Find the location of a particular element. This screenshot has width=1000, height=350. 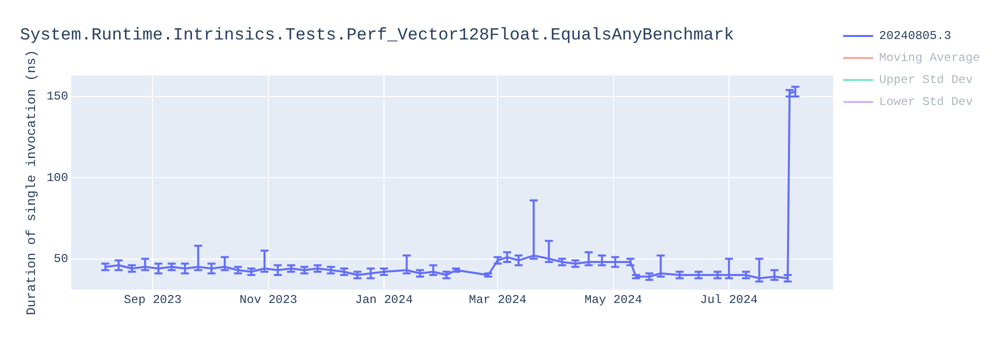

y-tick-label: 50 is located at coordinates (61, 259).